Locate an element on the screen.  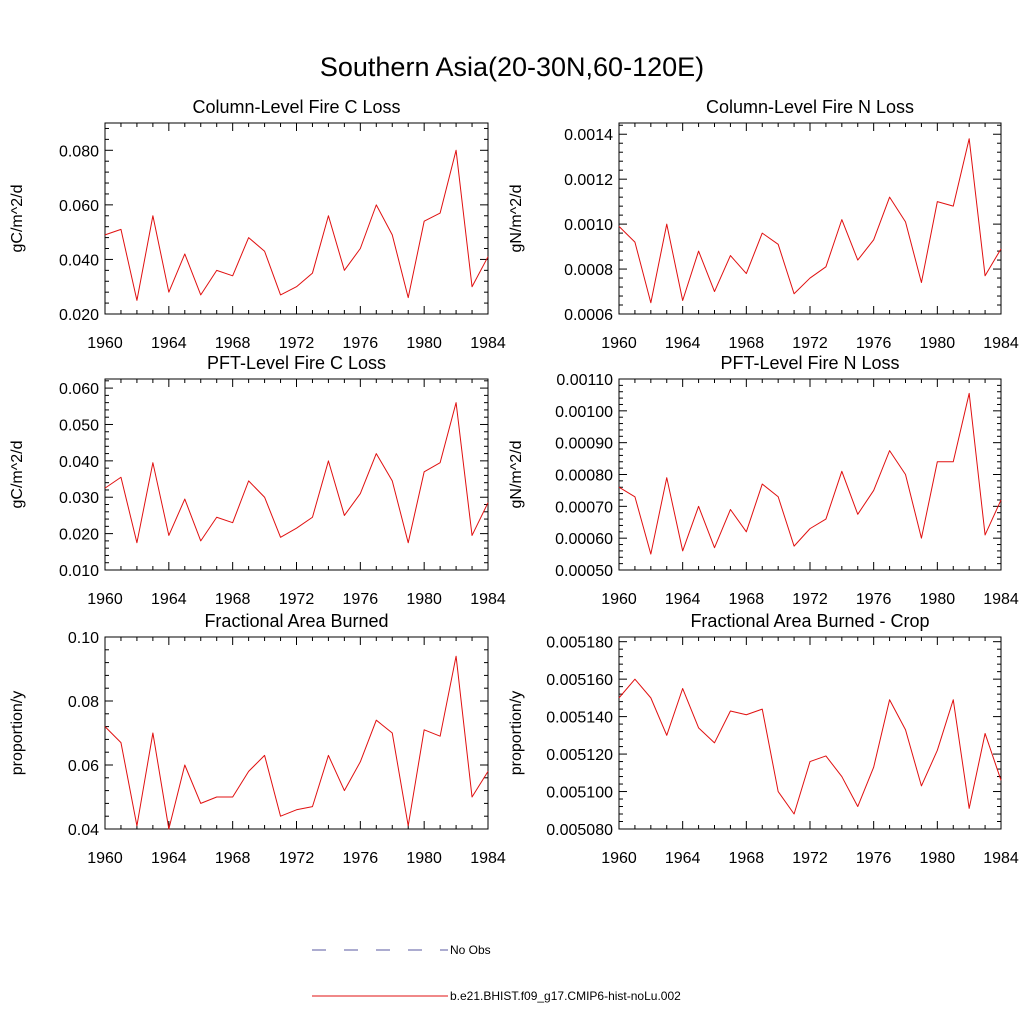
y-tick-label: 0.08 is located at coordinates (83, 702).